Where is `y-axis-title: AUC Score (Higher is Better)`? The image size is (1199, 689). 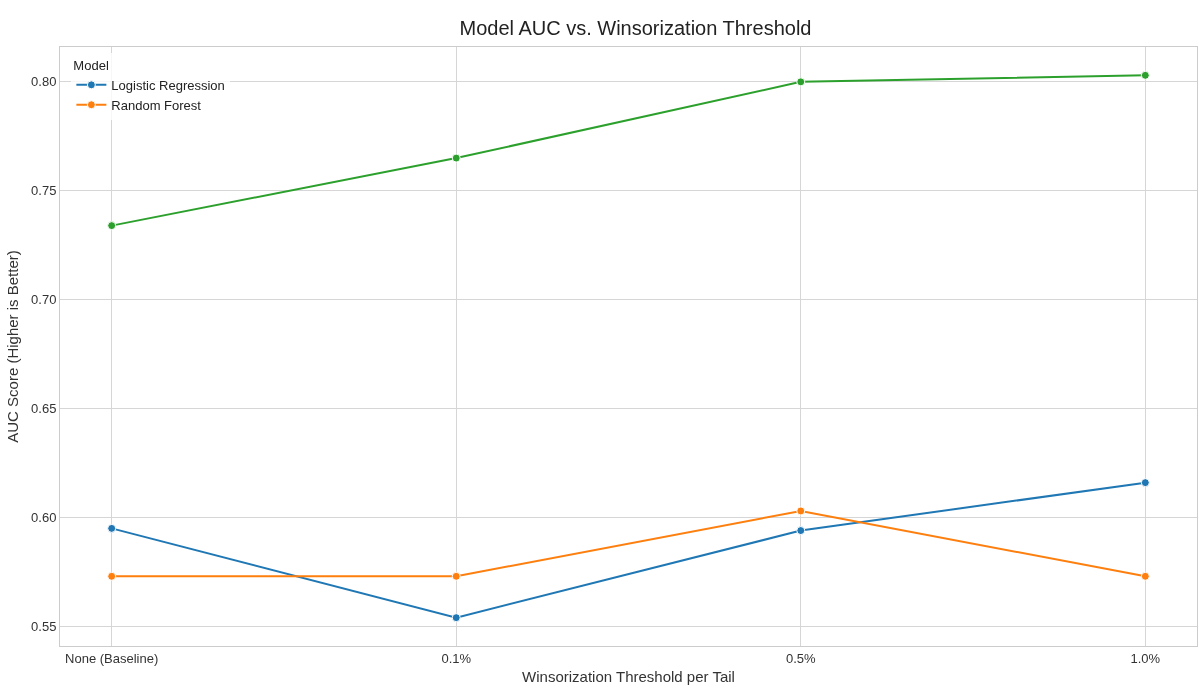 y-axis-title: AUC Score (Higher is Better) is located at coordinates (13, 346).